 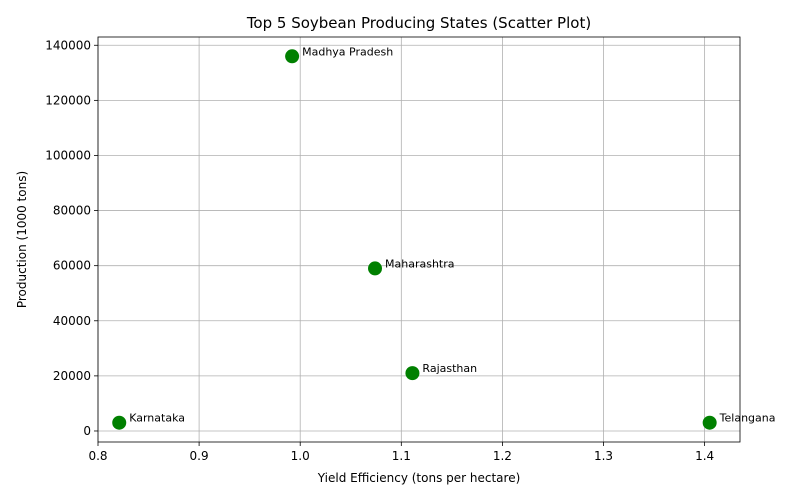 What do you see at coordinates (97, 456) in the screenshot?
I see `x-tick-label: 0.8` at bounding box center [97, 456].